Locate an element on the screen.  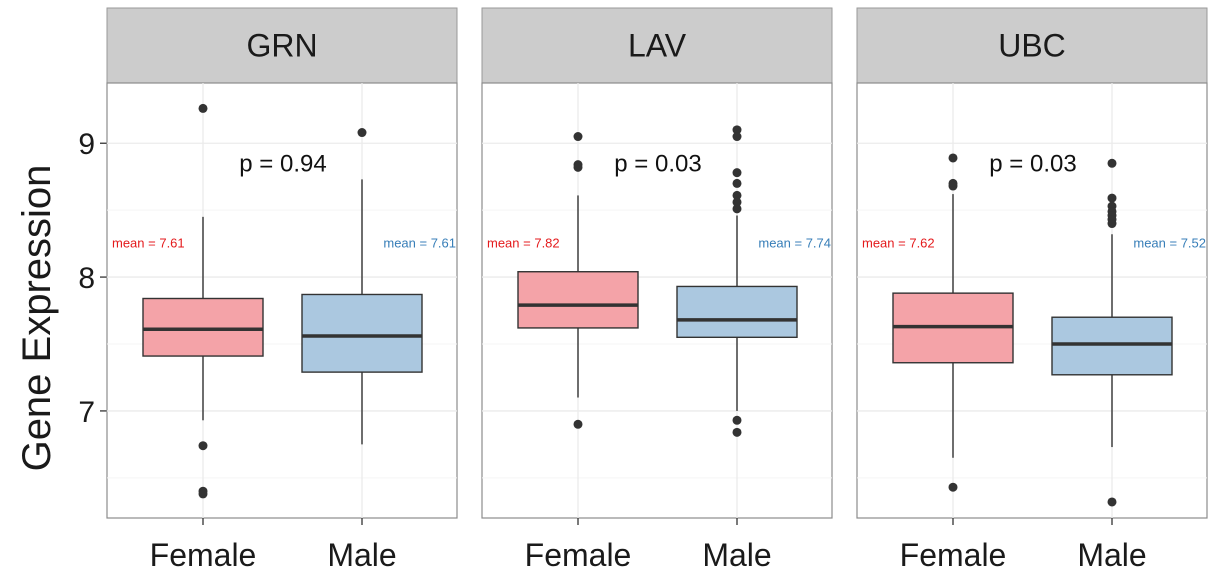
mean-label: mean = 7.74 is located at coordinates (794, 243).